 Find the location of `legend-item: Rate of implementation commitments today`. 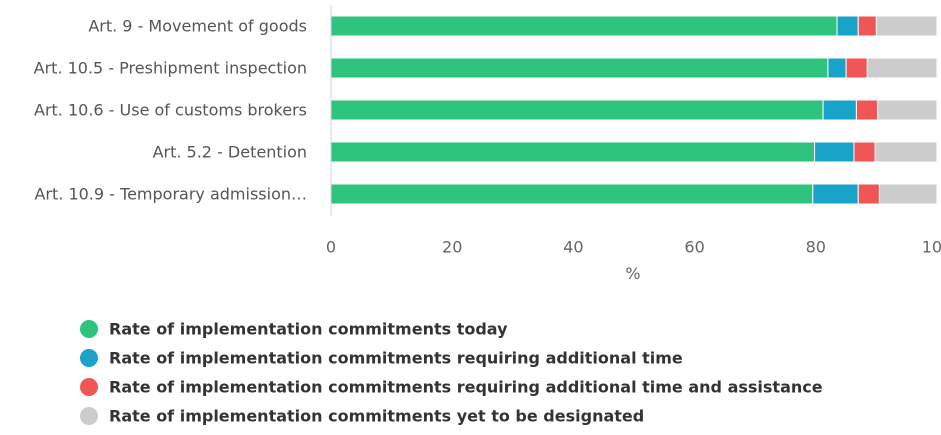

legend-item: Rate of implementation commitments today is located at coordinates (294, 329).